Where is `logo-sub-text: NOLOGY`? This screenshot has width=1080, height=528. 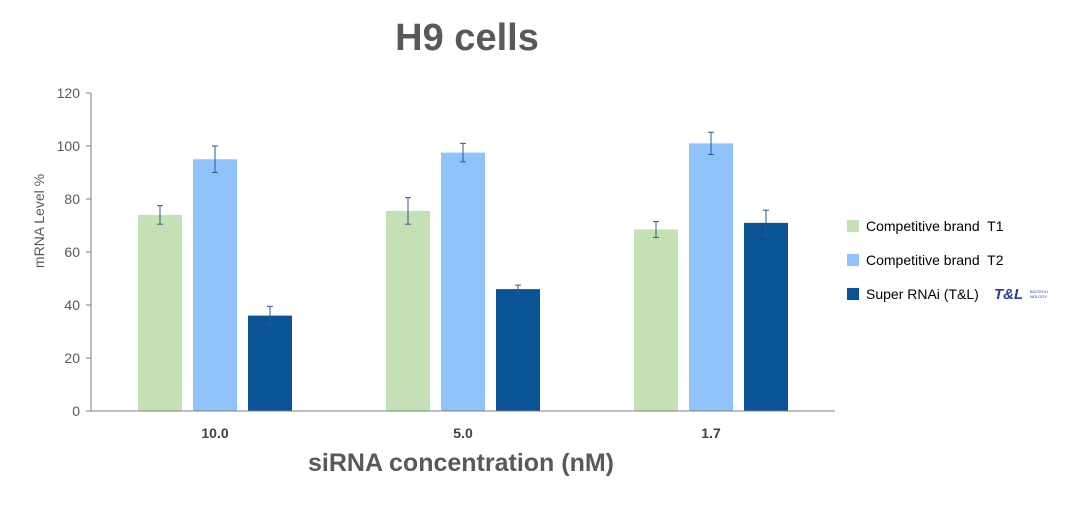 logo-sub-text: NOLOGY is located at coordinates (1038, 296).